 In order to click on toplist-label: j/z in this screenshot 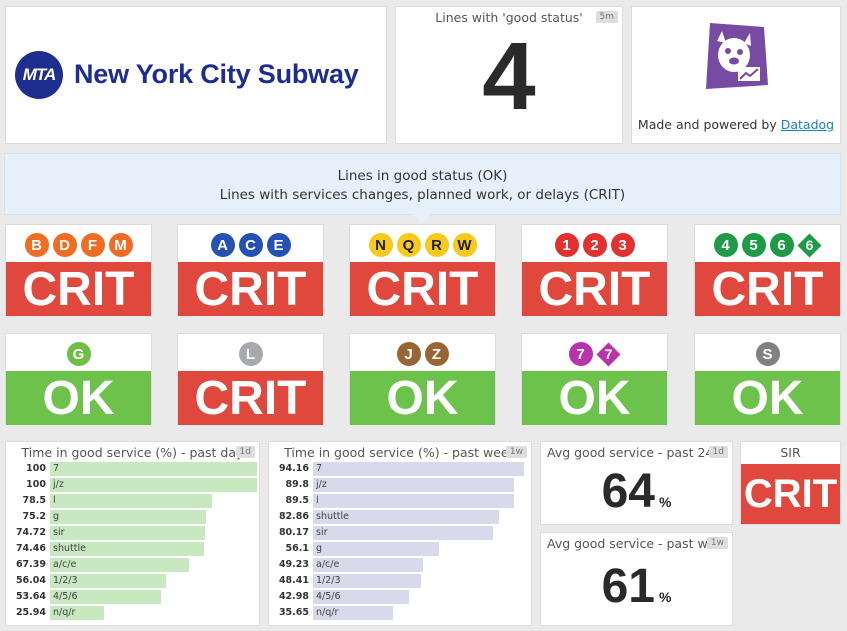, I will do `click(321, 484)`.